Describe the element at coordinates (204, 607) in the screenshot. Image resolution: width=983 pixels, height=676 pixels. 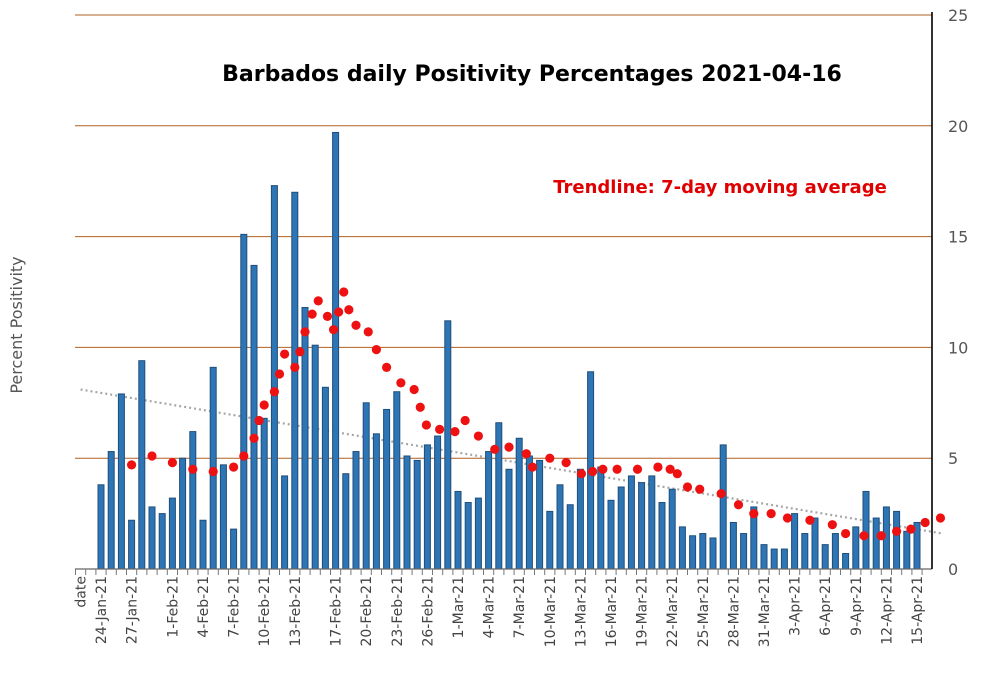
I see `x-tick-label: 4-Feb-21` at that location.